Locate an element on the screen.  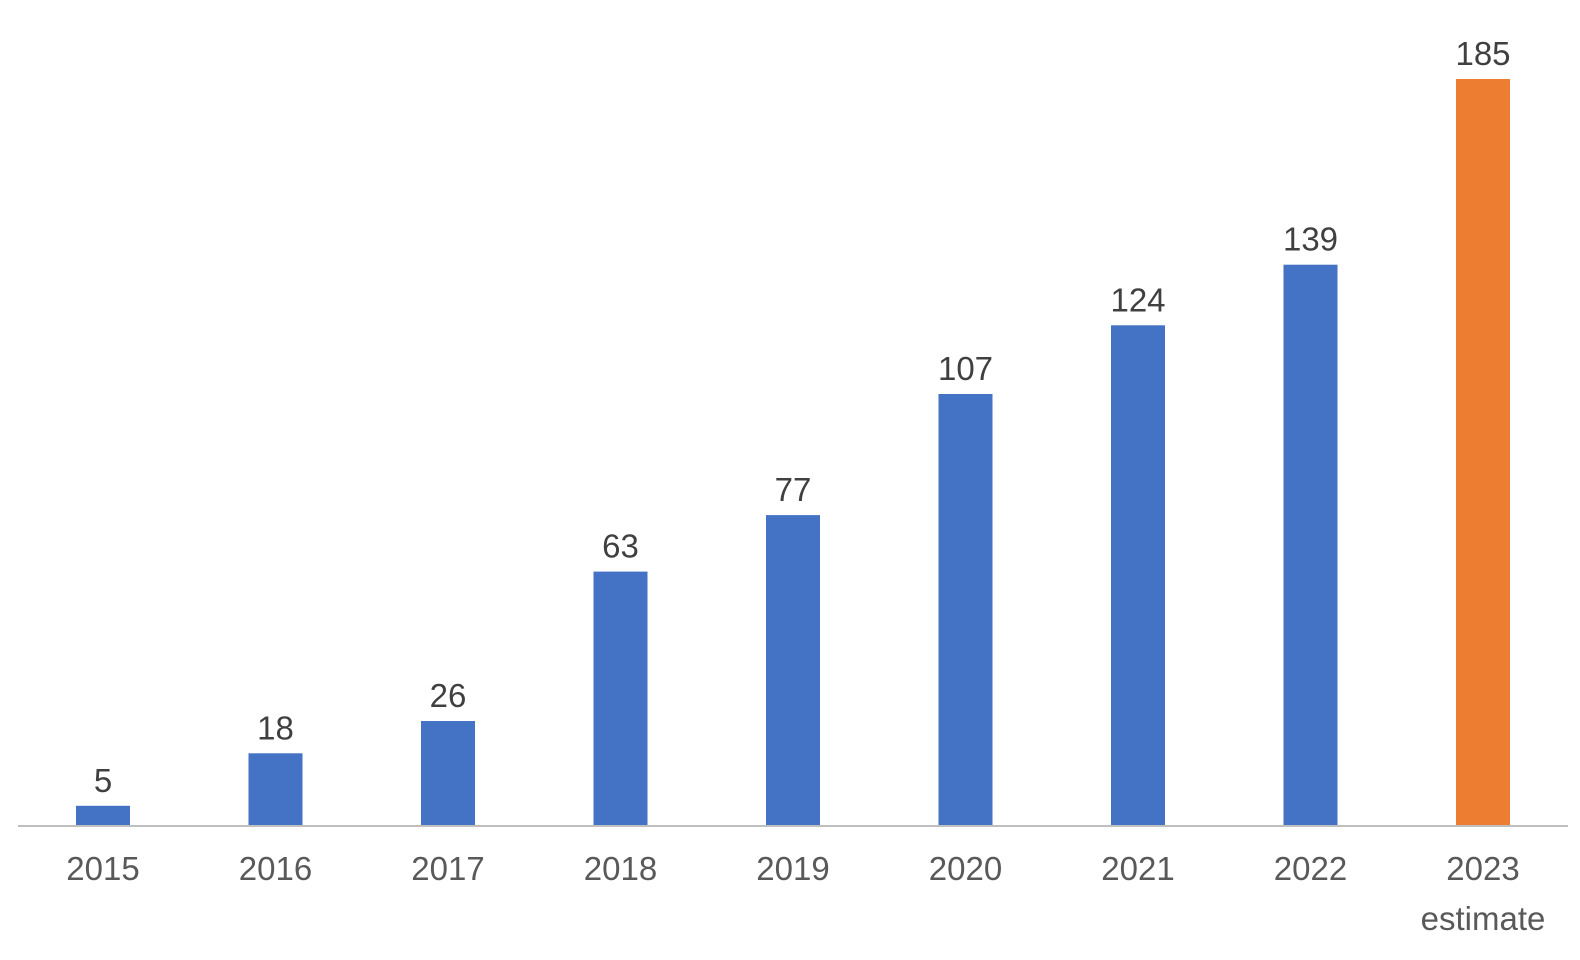
data-label-2022: 139 is located at coordinates (1310, 239).